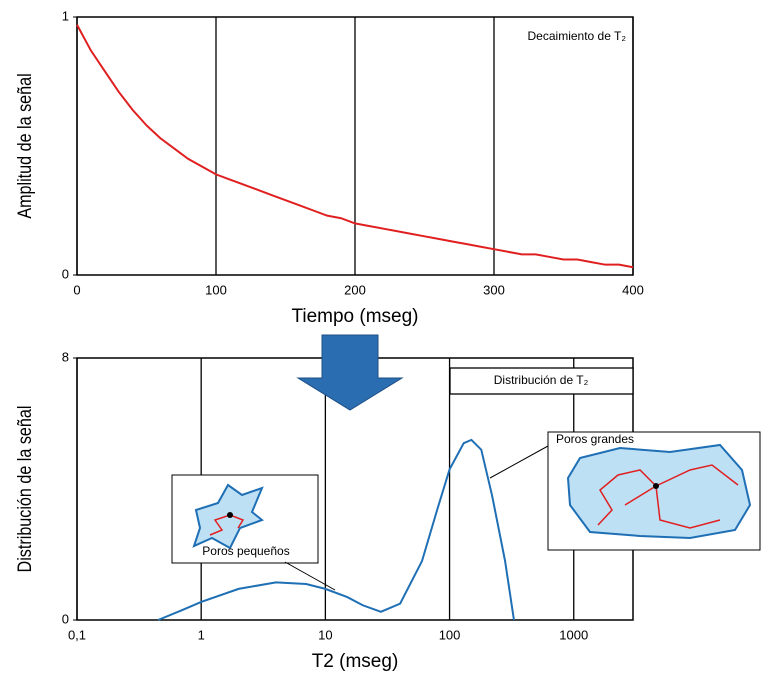 The image size is (763, 675). Describe the element at coordinates (65, 15) in the screenshot. I see `y-tick-label: 1` at that location.